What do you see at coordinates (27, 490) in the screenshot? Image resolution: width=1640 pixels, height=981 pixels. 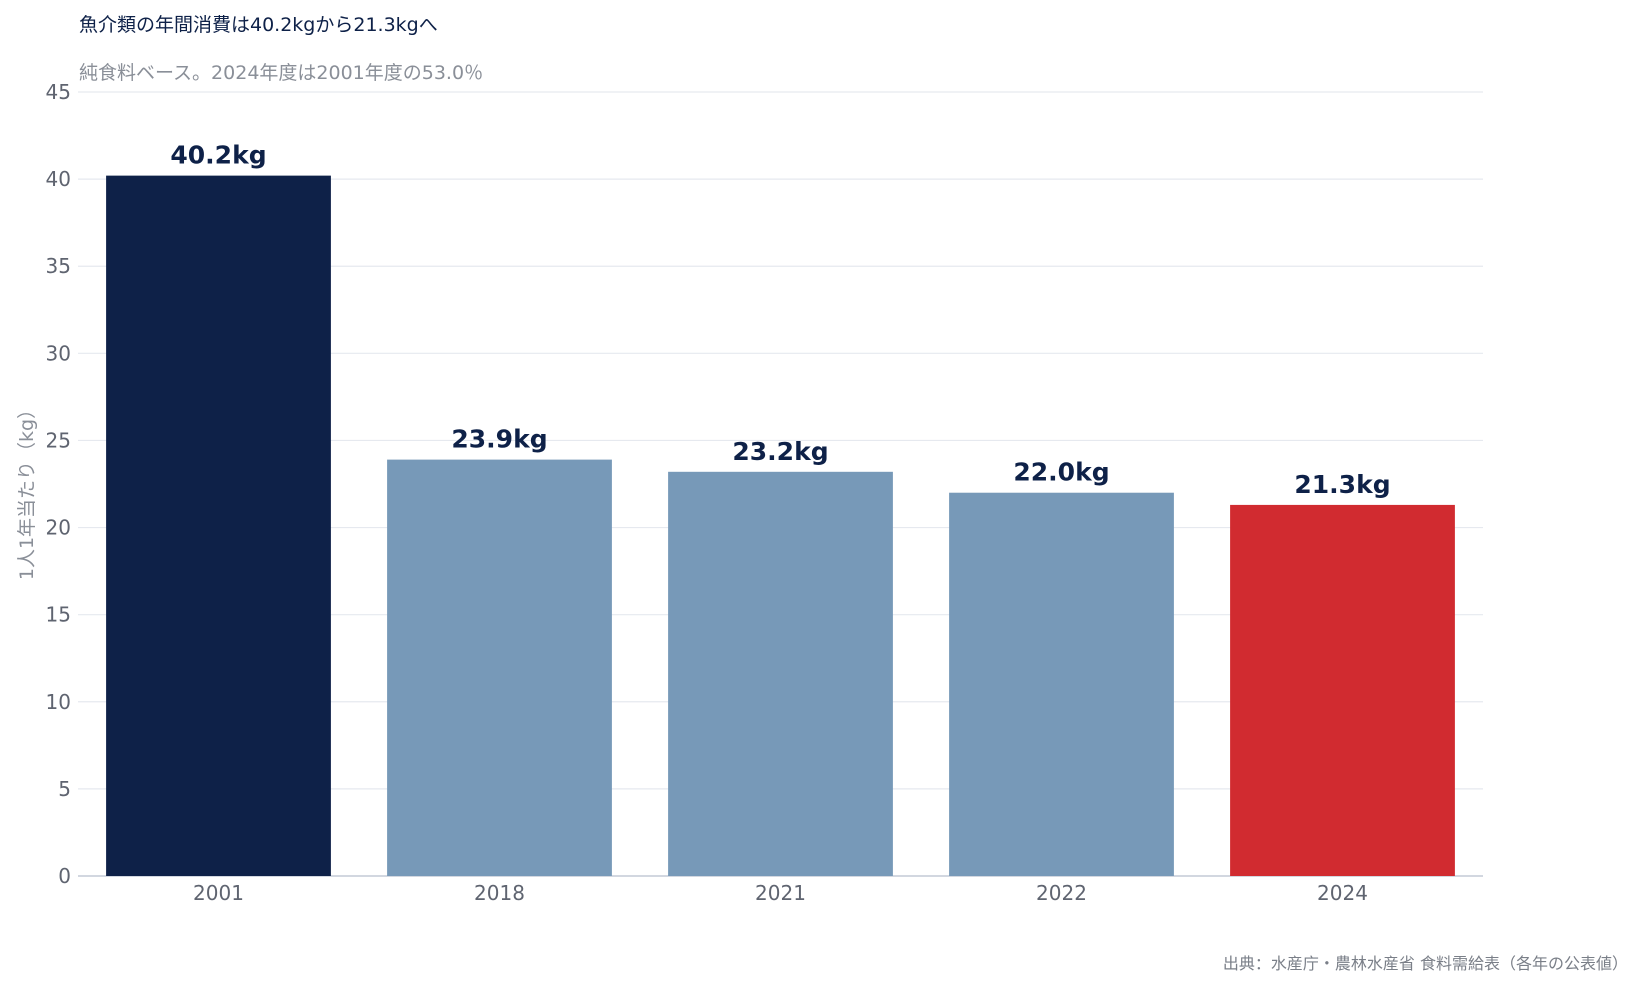 I see `y-axis-title: 1人1年当たり（kg）` at bounding box center [27, 490].